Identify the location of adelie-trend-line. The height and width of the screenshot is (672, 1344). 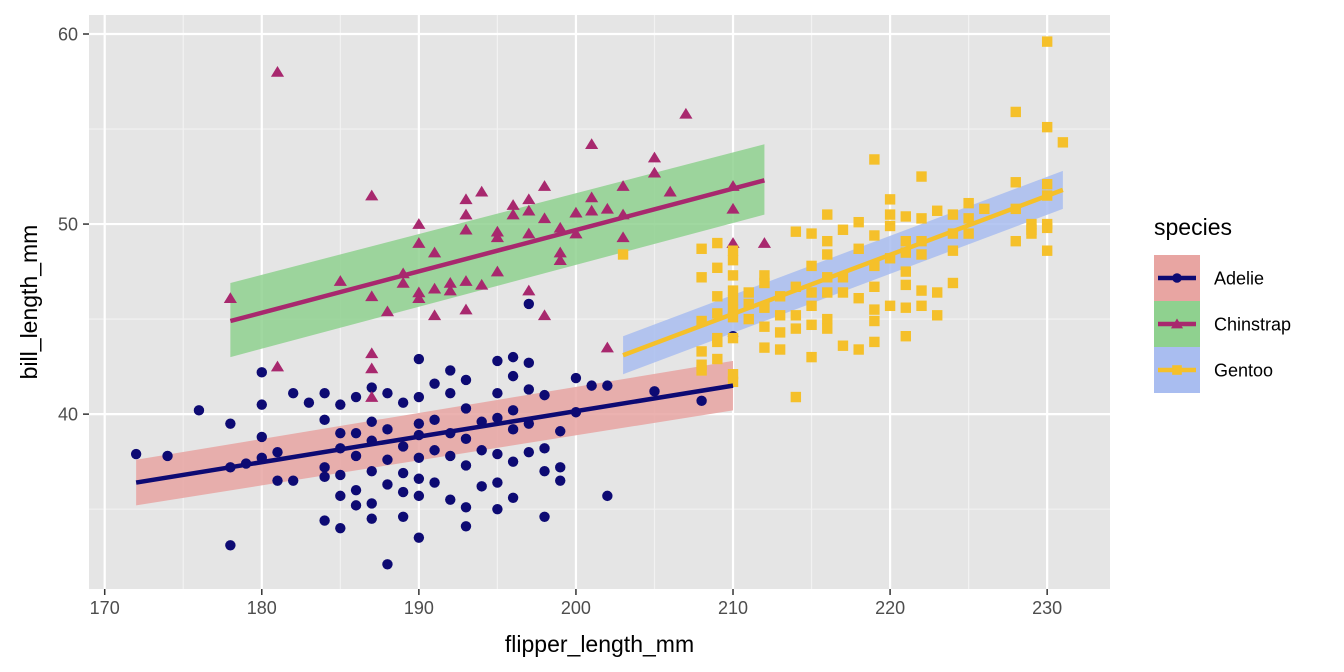
(434, 434).